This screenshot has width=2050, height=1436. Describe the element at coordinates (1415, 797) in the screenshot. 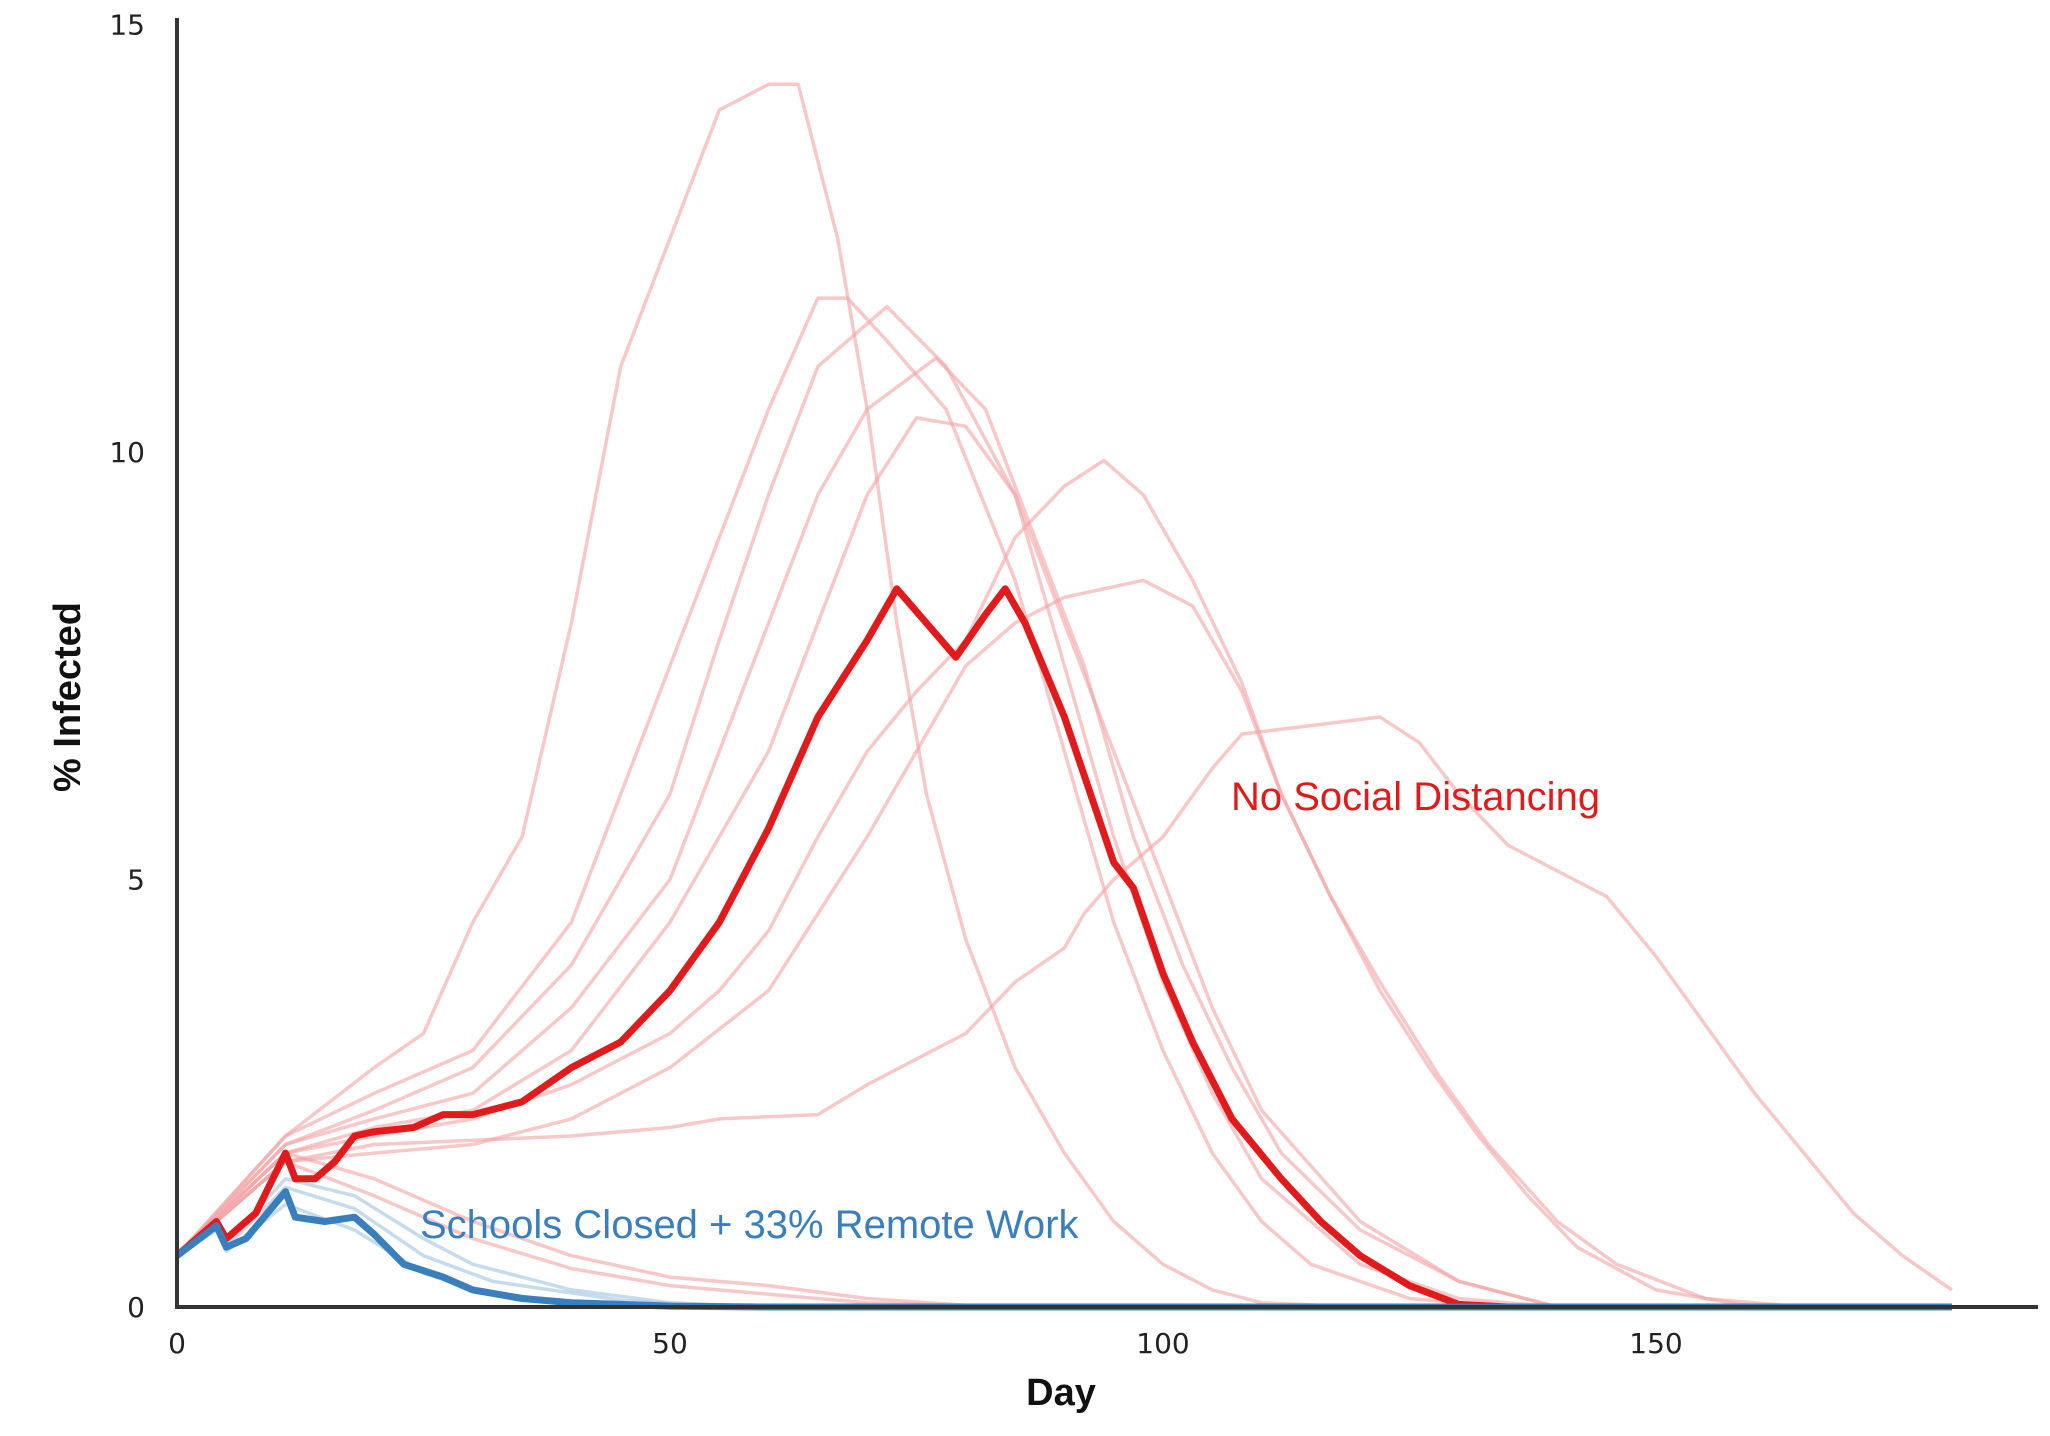

I see `annotation-no-social-distancing: No Social Distancing` at that location.